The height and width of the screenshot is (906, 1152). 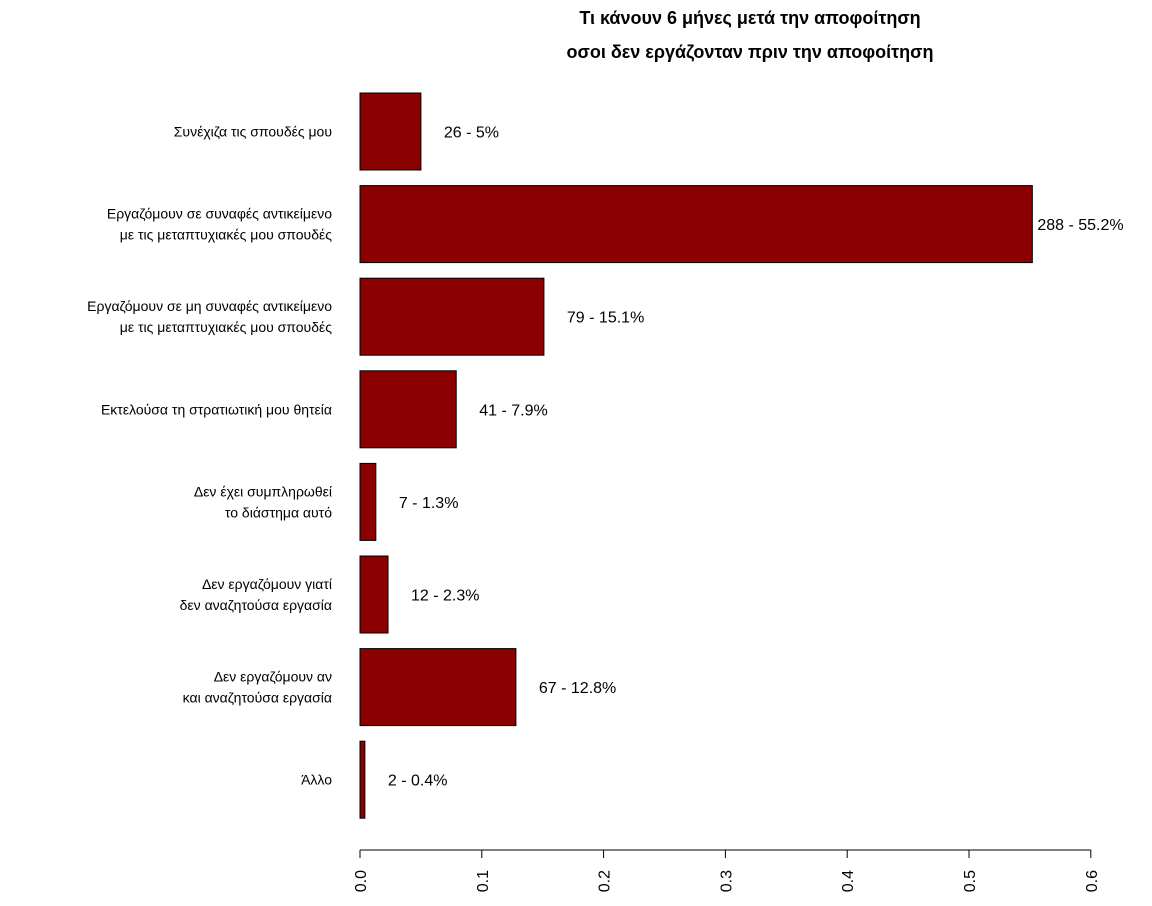 I want to click on category-label: Δεν εργαζόμουν αν και αναζητούσα εργασία, so click(x=257, y=687).